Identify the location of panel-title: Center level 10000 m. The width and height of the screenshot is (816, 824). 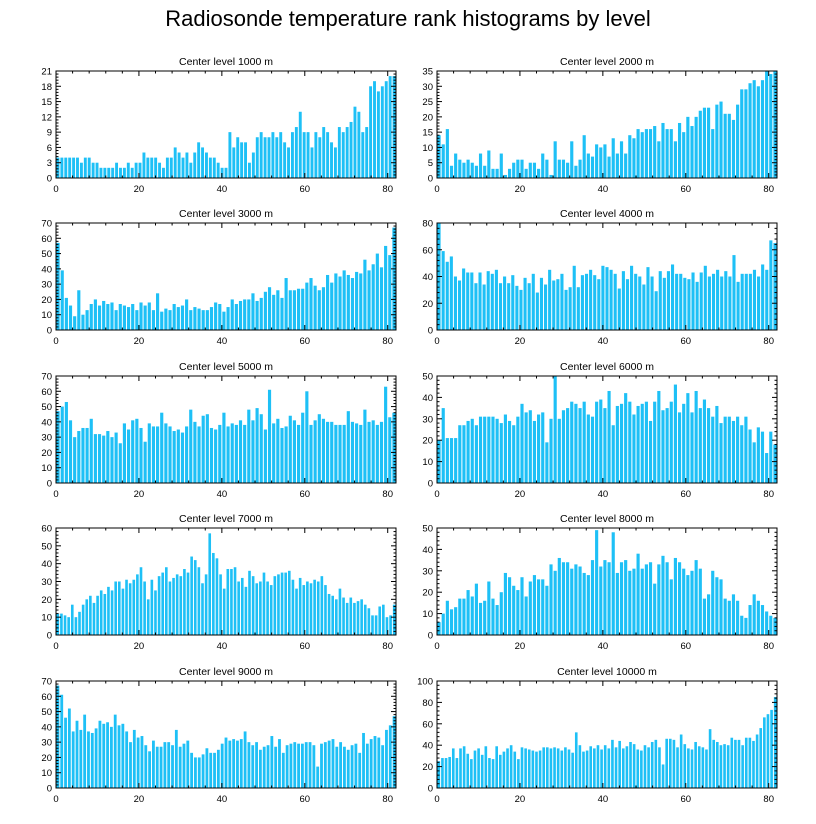
(607, 672).